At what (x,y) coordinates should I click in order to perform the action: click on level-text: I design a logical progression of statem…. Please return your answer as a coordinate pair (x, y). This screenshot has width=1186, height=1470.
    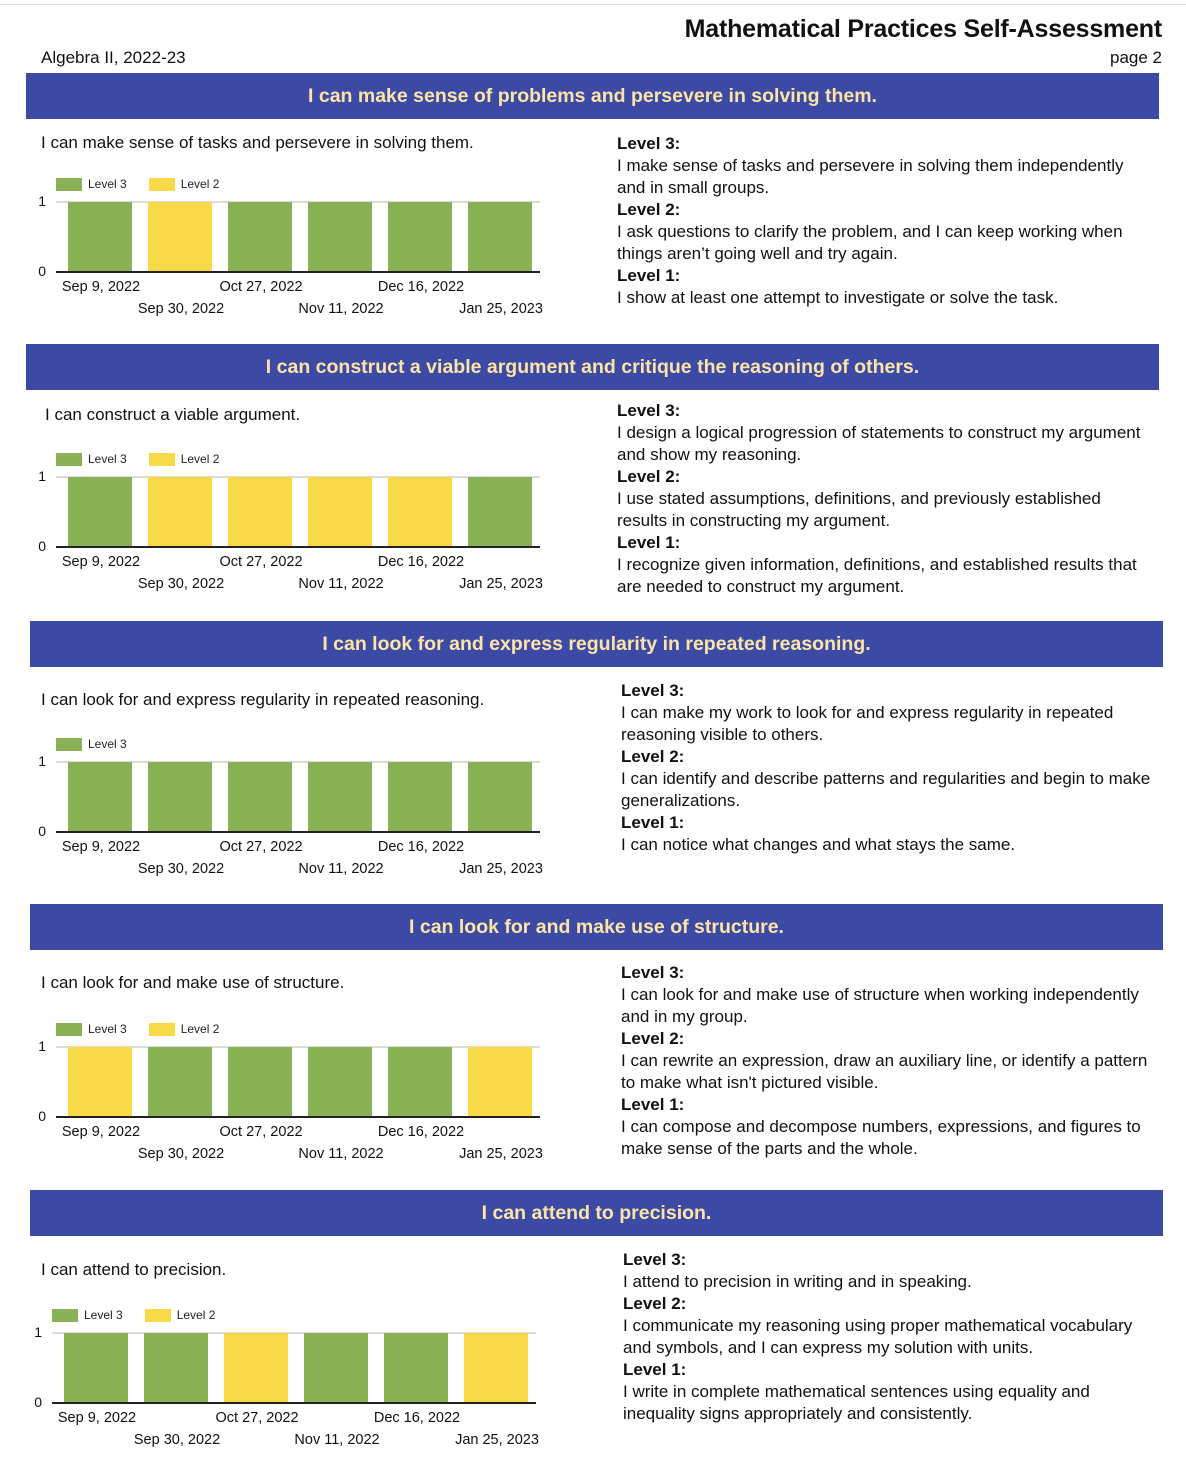
    Looking at the image, I should click on (879, 443).